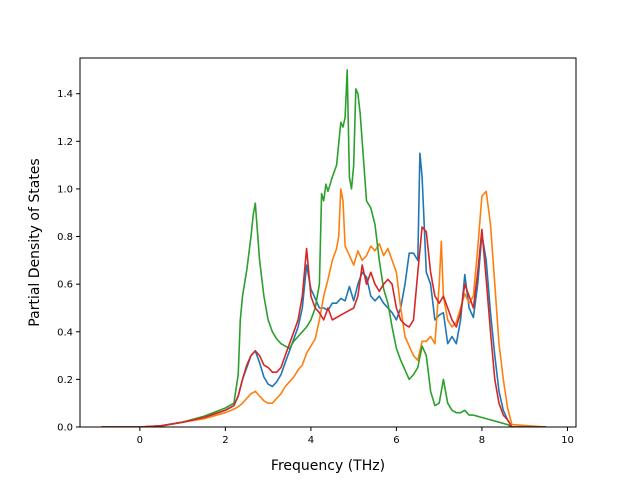 This screenshot has height=480, width=640. Describe the element at coordinates (482, 440) in the screenshot. I see `x-tick-label: 8` at that location.